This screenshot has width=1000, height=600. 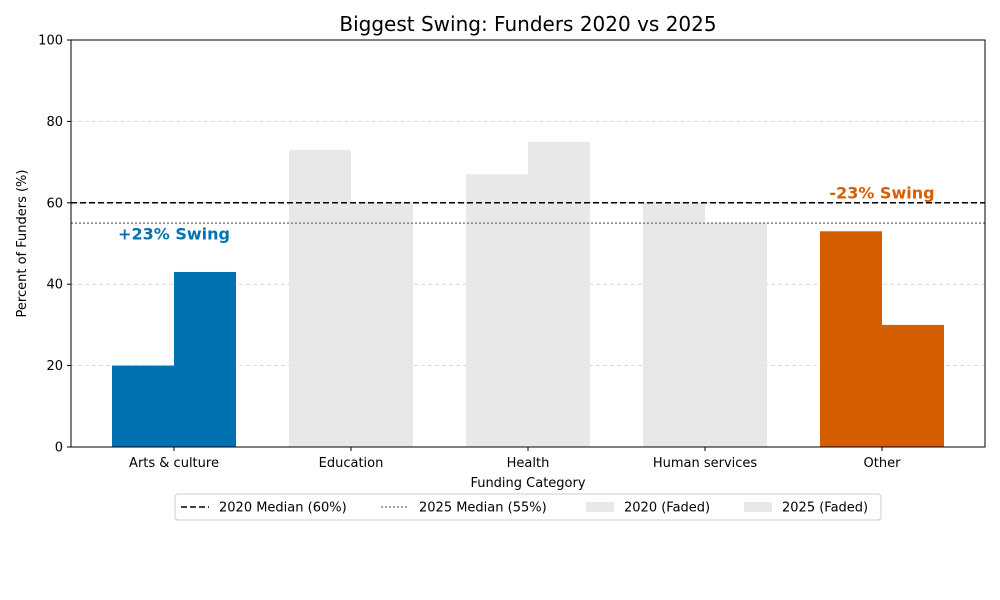 I want to click on x-tick-label: Health, so click(x=528, y=463).